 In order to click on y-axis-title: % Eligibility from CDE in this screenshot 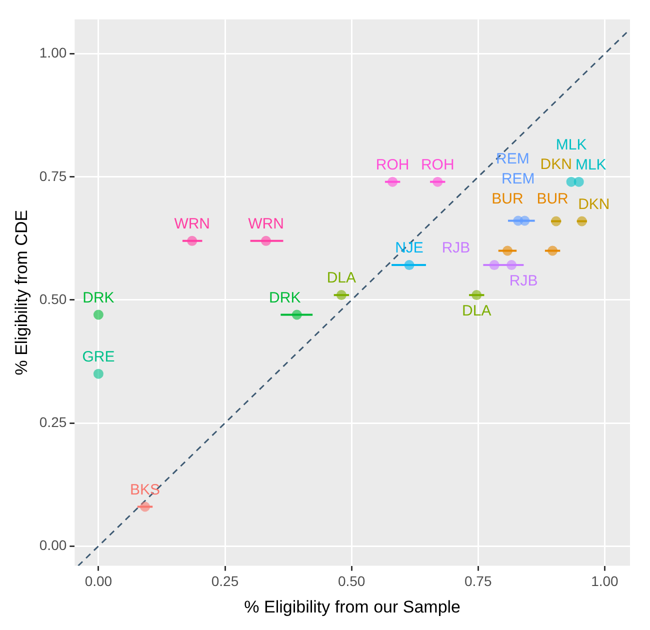, I will do `click(21, 293)`.